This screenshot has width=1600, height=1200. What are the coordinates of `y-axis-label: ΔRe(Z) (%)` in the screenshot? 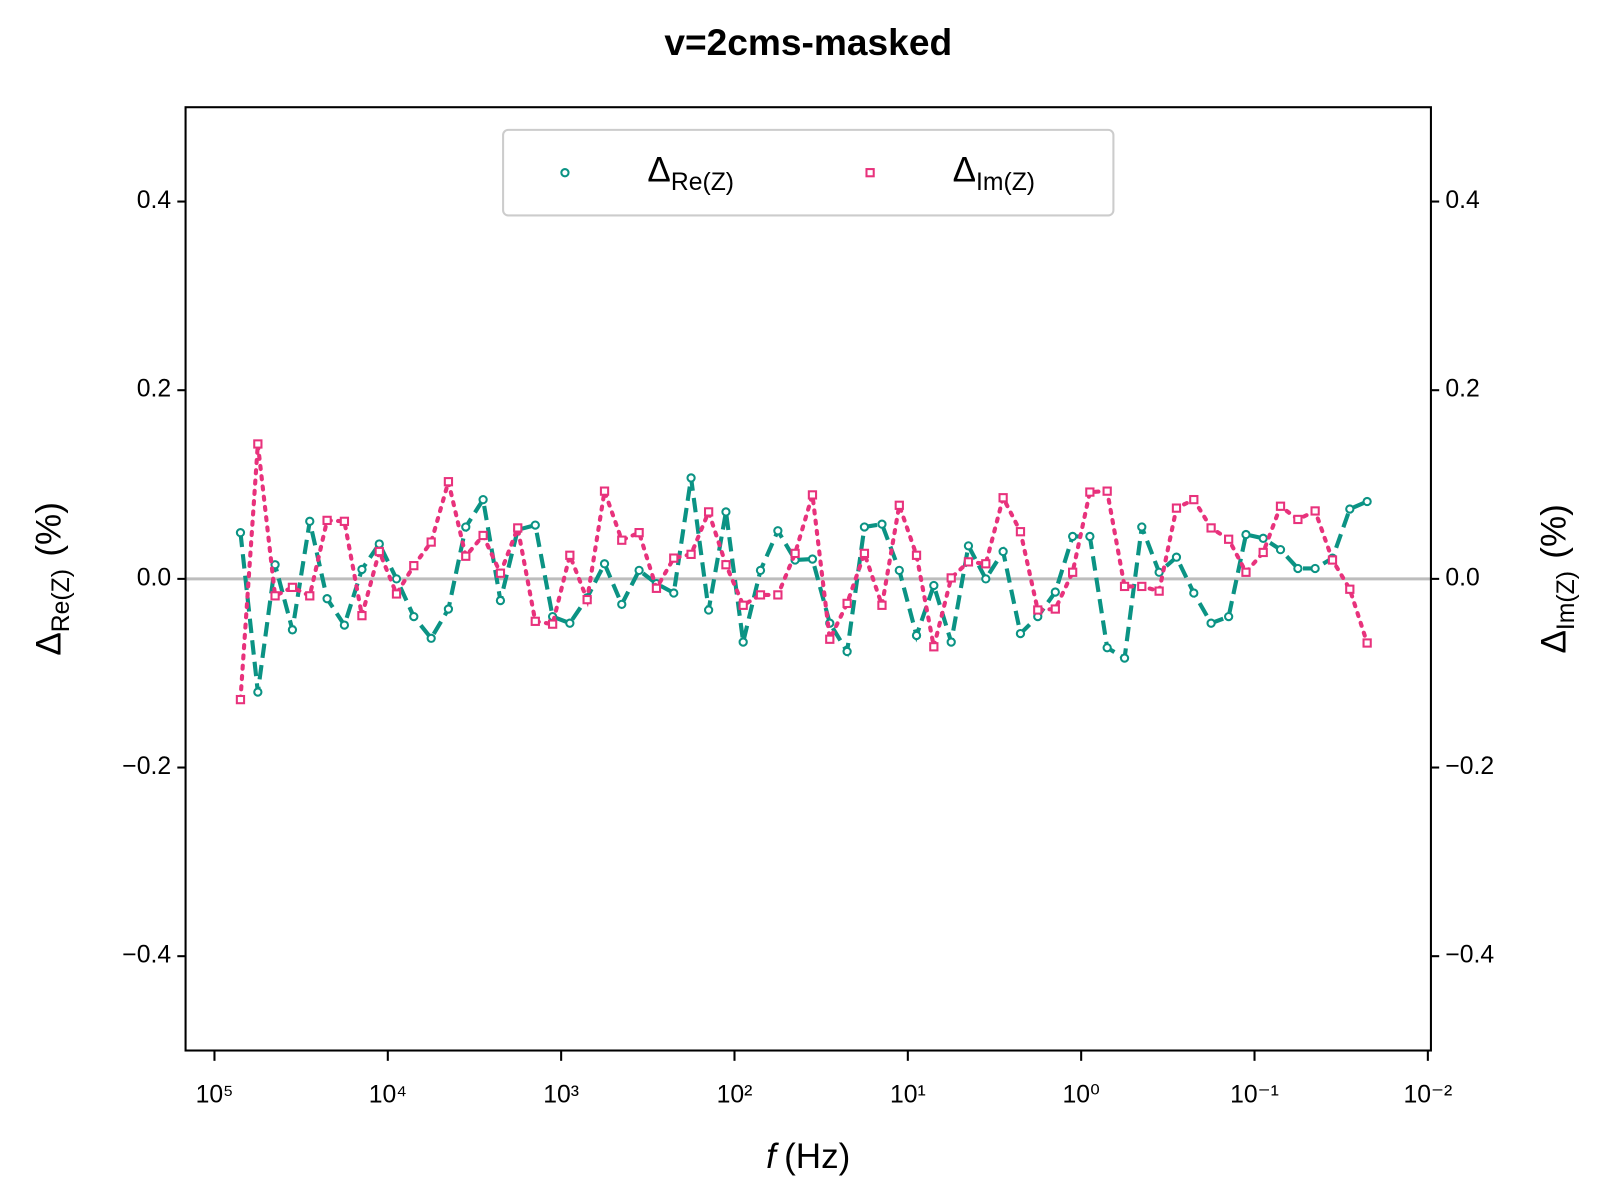 It's located at (52, 579).